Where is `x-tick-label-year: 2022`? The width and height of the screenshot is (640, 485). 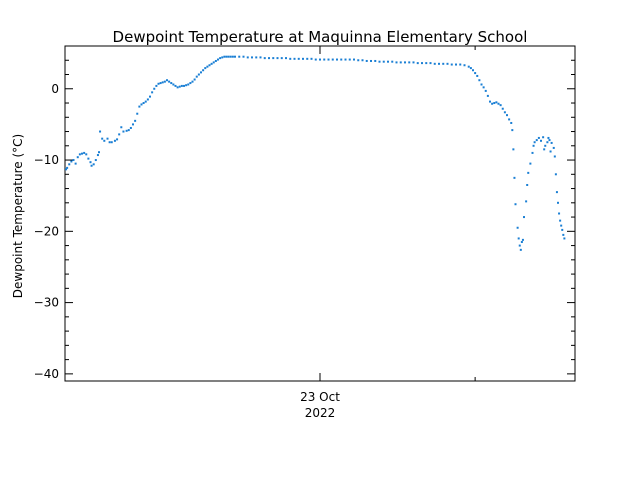 x-tick-label-year: 2022 is located at coordinates (320, 413).